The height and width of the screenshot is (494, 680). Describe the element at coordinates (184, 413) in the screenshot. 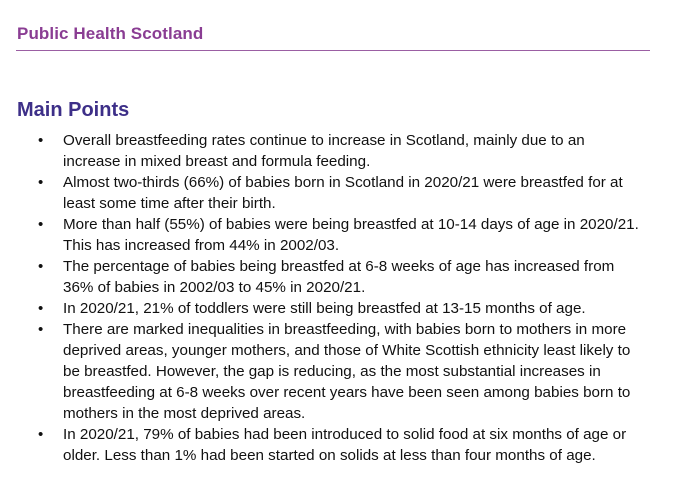

I see `main-point-line: mothers in the most deprived areas.` at that location.